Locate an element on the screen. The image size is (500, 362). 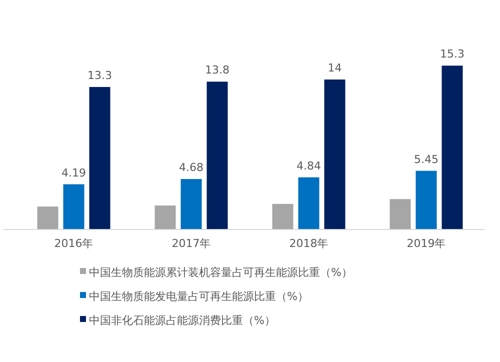
legend-label: 中国非化石能源占能源消费比重（%） is located at coordinates (182, 320).